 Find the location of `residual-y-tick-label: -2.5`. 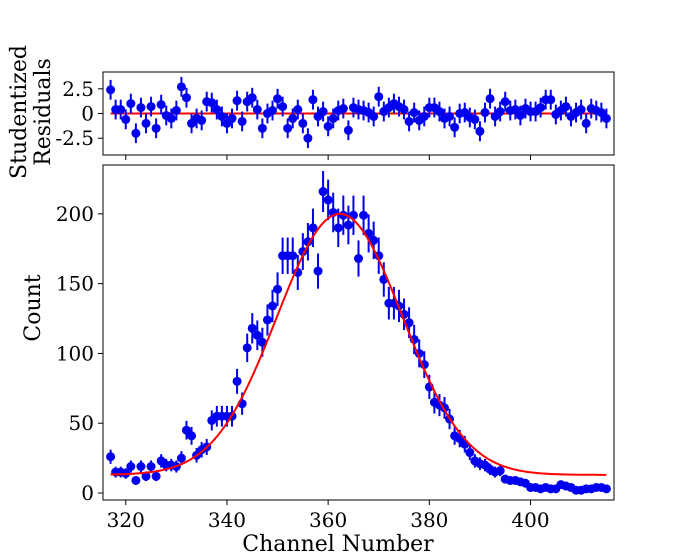

residual-y-tick-label: -2.5 is located at coordinates (74, 138).